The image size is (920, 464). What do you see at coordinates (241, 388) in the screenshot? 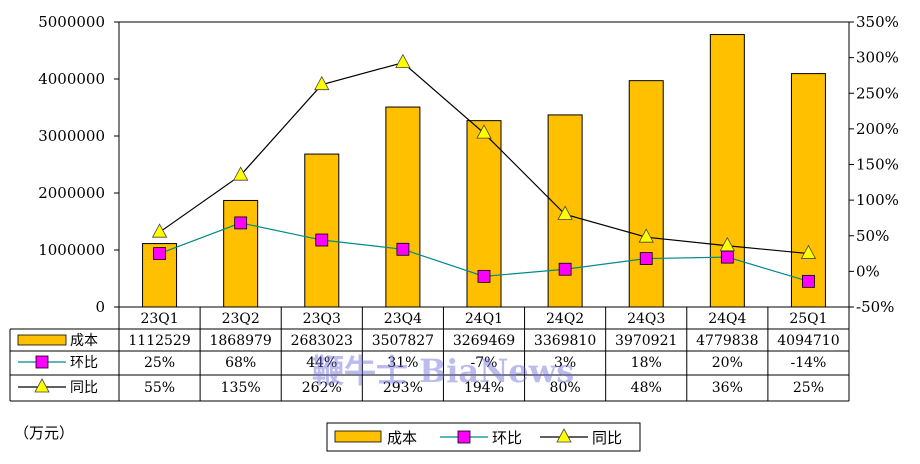
I see `data-label: 135%` at bounding box center [241, 388].